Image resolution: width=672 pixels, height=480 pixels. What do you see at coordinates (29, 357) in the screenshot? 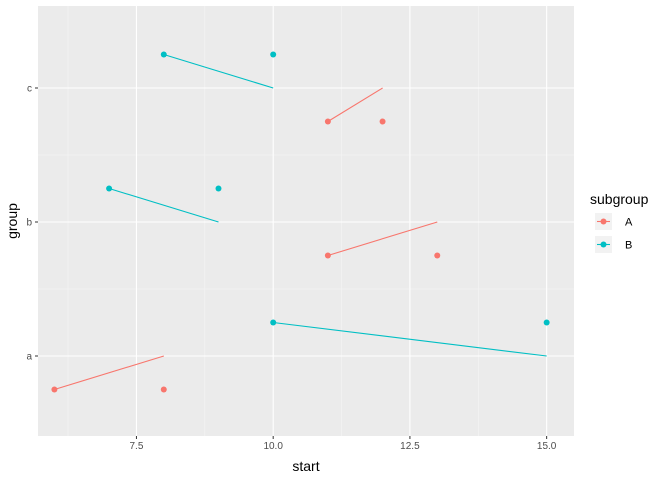
I see `y-tick-label: a` at bounding box center [29, 357].